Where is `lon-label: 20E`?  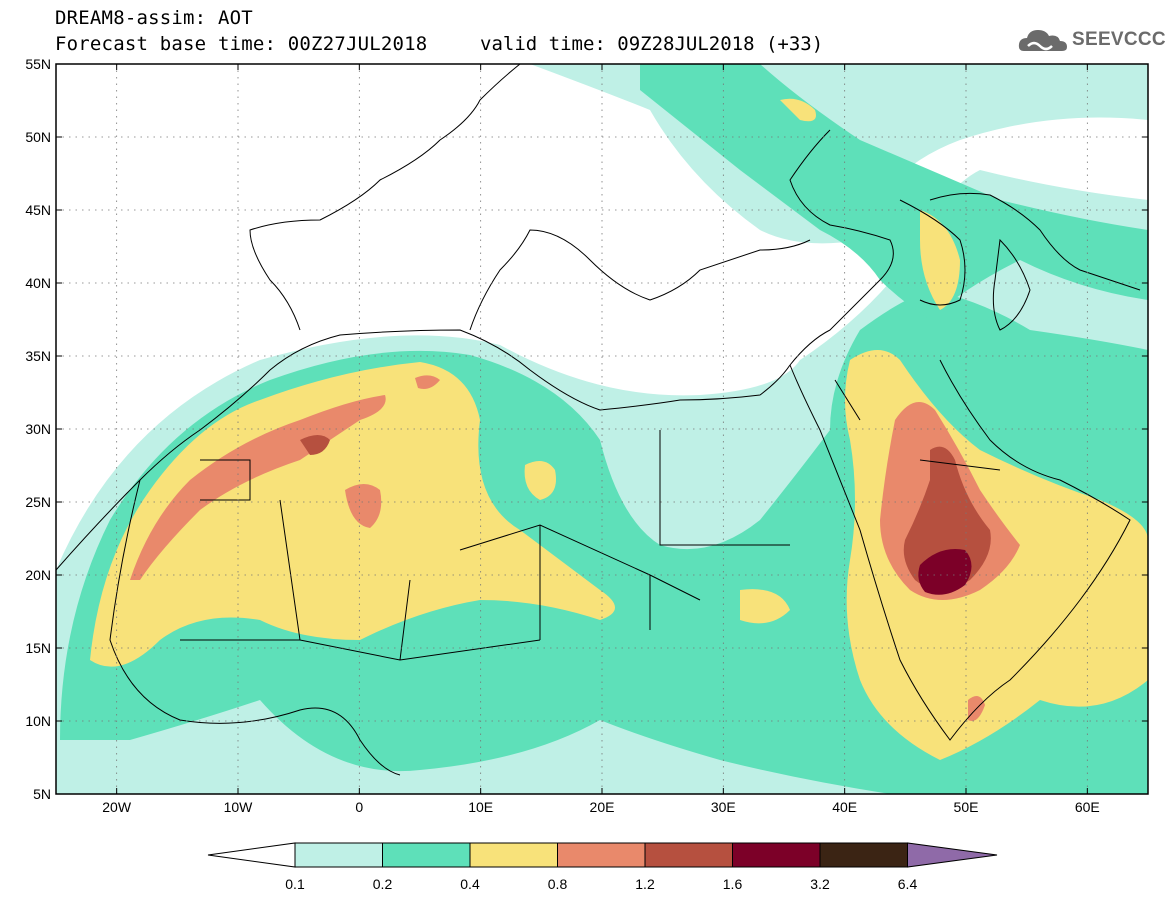 lon-label: 20E is located at coordinates (602, 807).